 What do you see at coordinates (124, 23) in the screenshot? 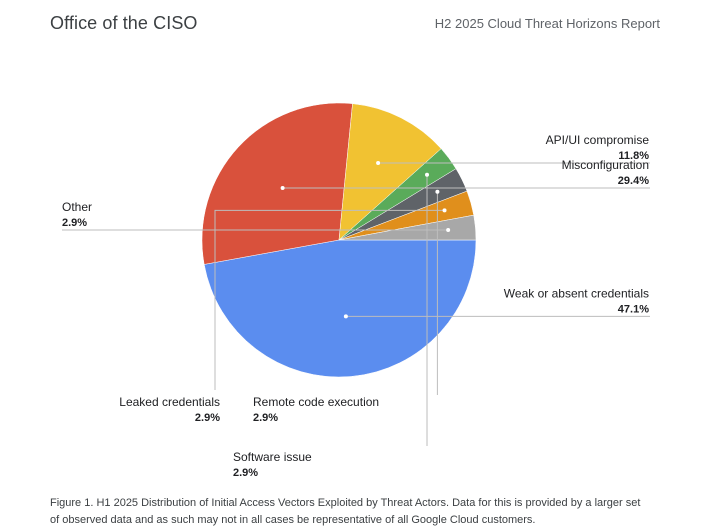
I see `brand-title: Office of the CISO` at bounding box center [124, 23].